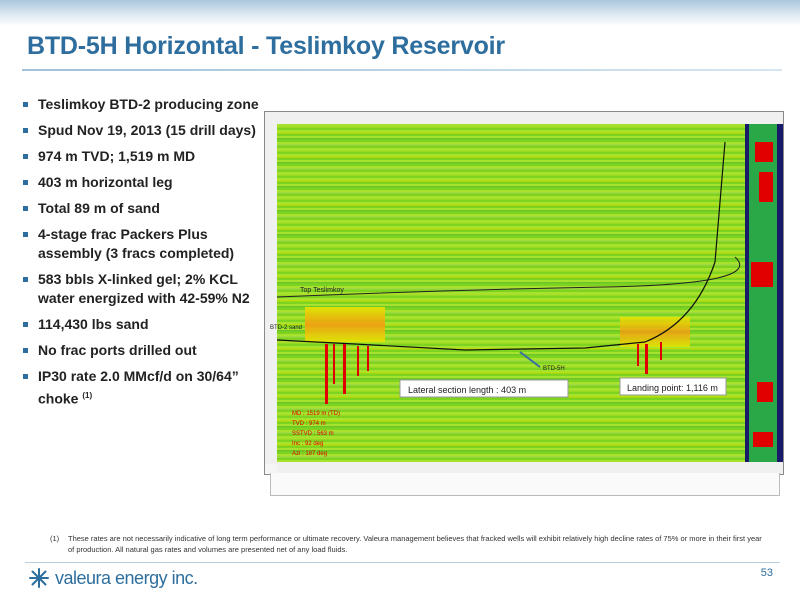  I want to click on lateral-length-box, so click(484, 388).